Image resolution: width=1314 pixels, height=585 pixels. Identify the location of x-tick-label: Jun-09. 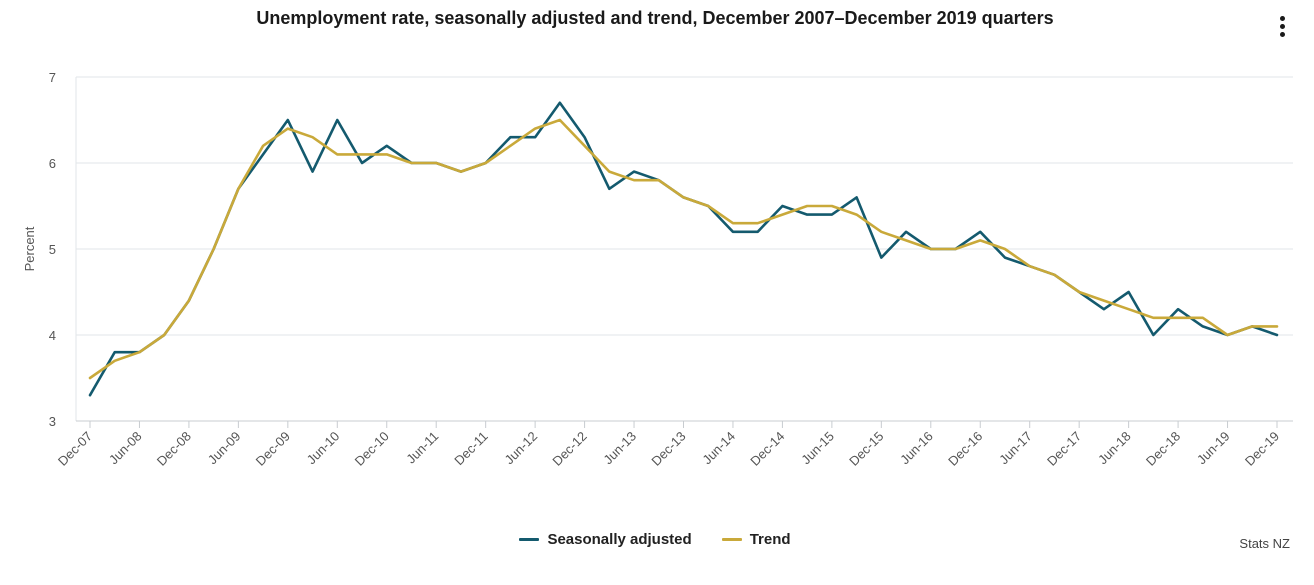
(224, 448).